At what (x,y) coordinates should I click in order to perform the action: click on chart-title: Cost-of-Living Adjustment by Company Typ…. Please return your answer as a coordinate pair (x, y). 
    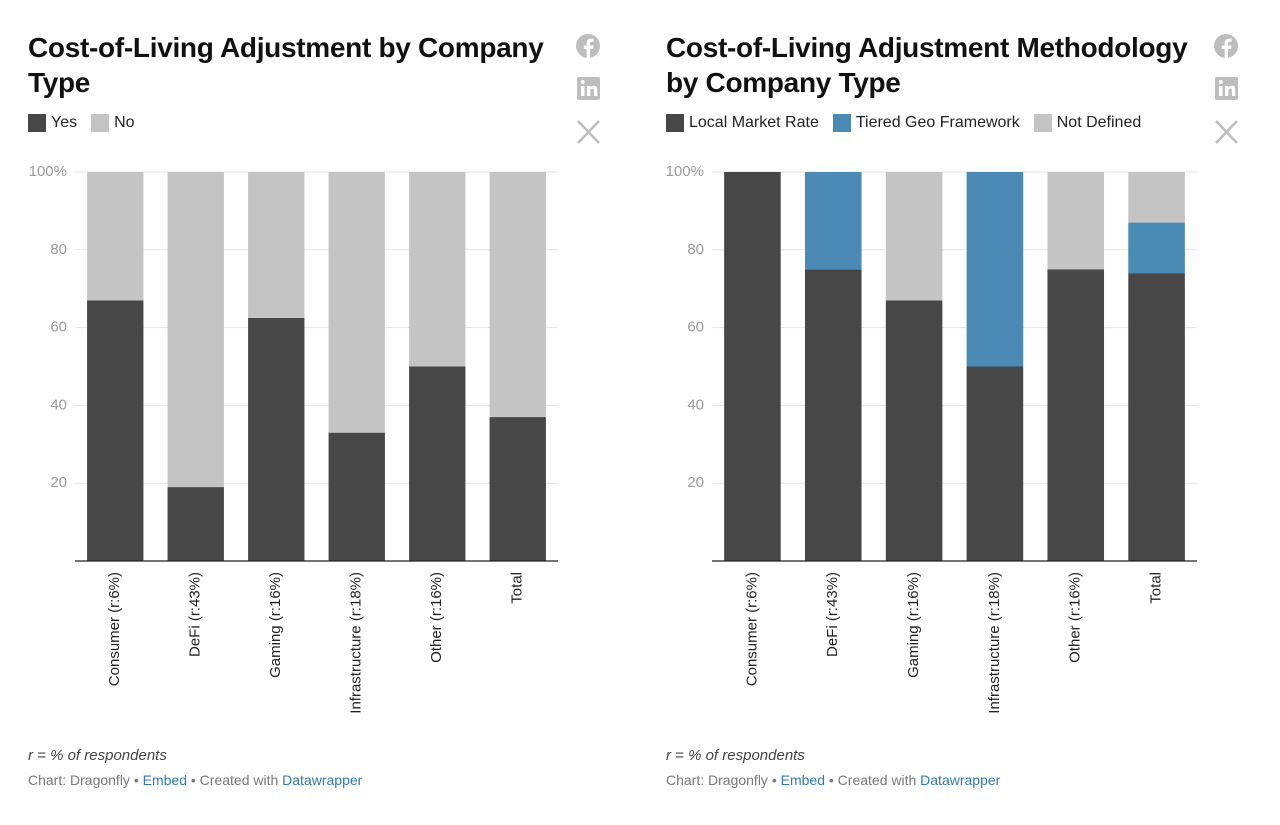
    Looking at the image, I should click on (286, 65).